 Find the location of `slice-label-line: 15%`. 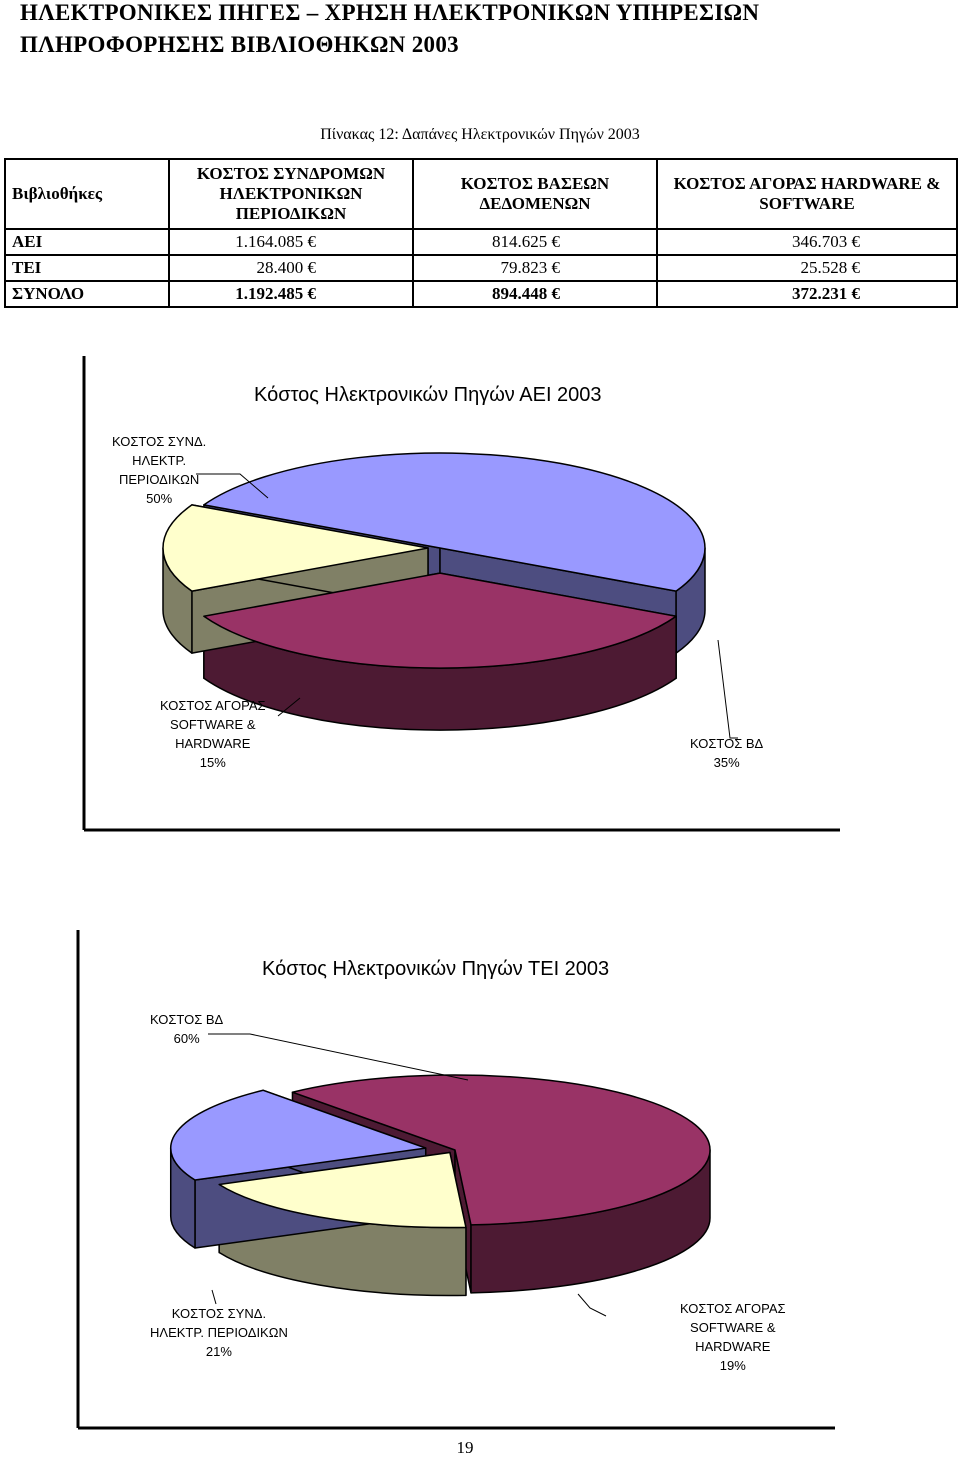

slice-label-line: 15% is located at coordinates (212, 762).